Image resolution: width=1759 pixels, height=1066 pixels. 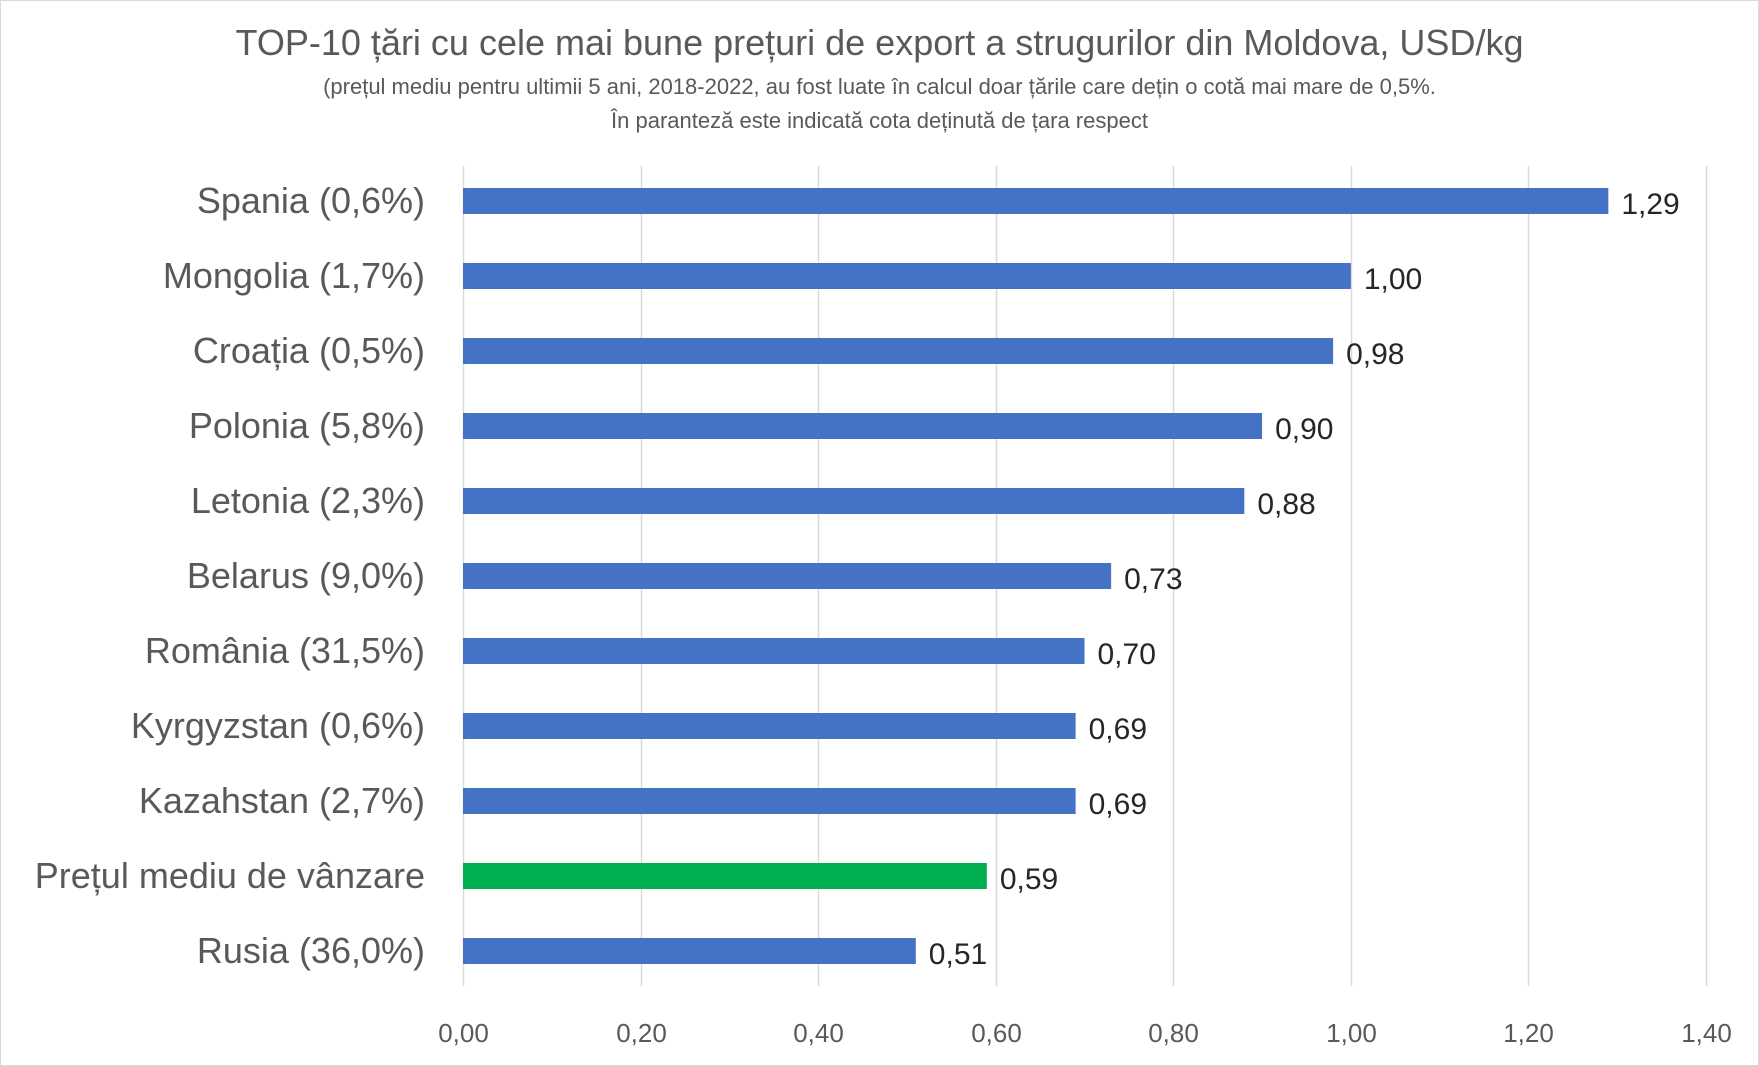 What do you see at coordinates (230, 875) in the screenshot?
I see `category-label: Prețul mediu de vânzare` at bounding box center [230, 875].